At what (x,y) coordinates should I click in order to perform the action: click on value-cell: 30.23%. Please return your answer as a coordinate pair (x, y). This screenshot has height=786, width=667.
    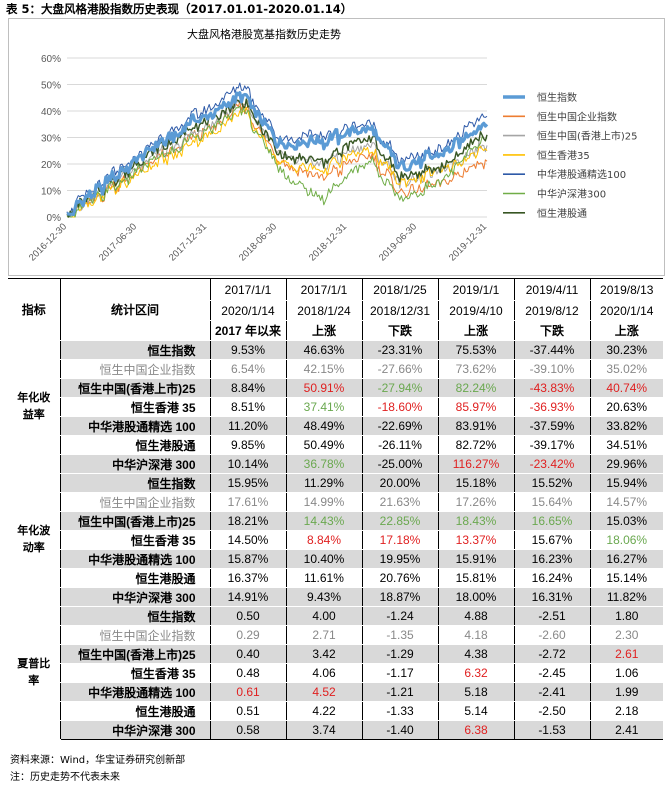
    Looking at the image, I should click on (626, 350).